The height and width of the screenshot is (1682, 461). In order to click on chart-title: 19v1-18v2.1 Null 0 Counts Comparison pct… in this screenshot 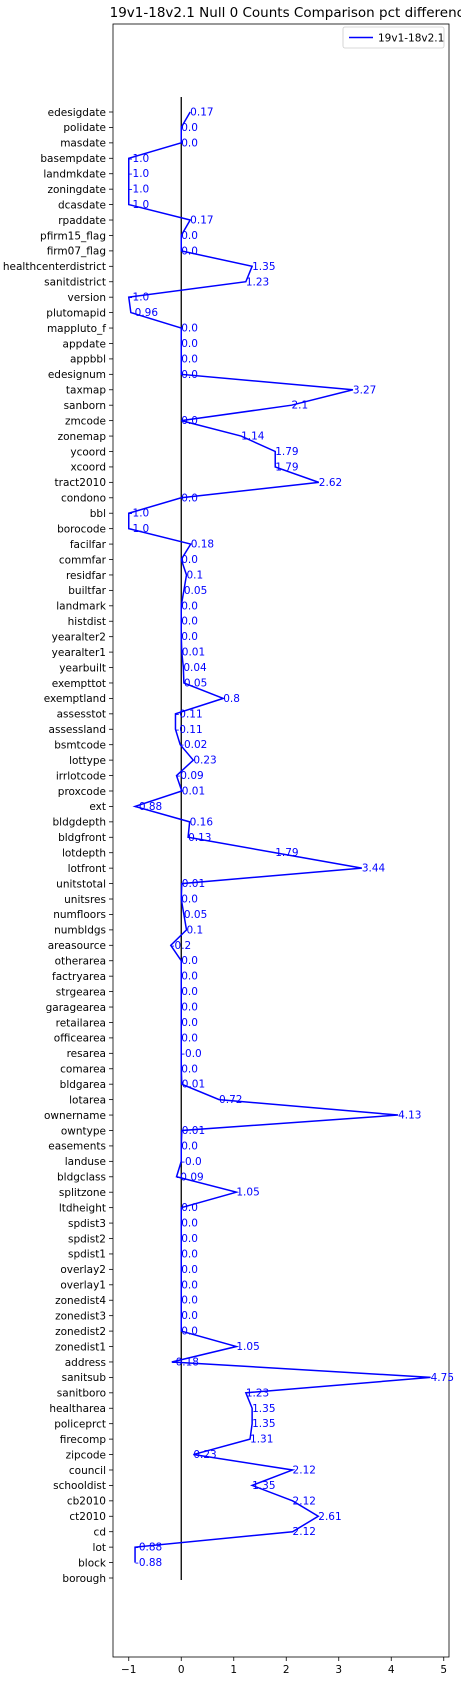, I will do `click(285, 13)`.